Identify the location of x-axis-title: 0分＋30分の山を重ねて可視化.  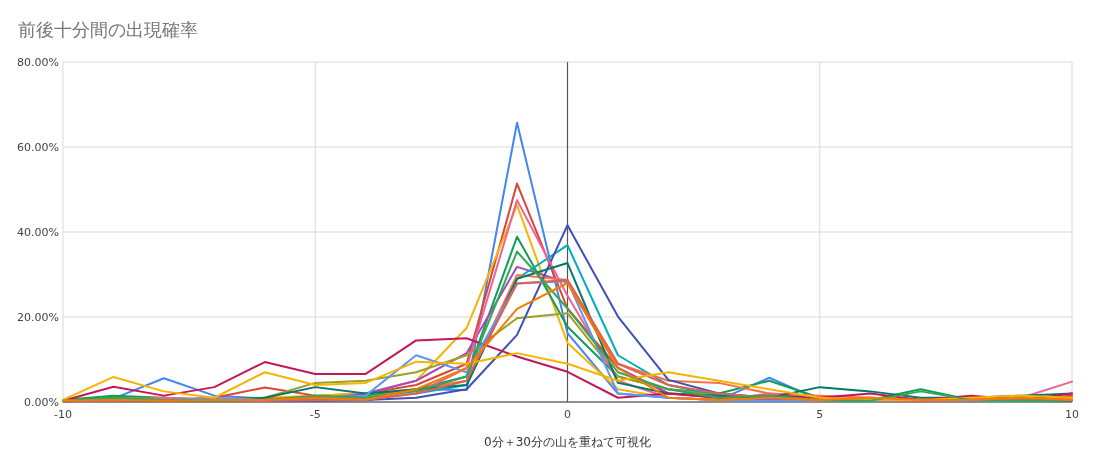
(567, 442).